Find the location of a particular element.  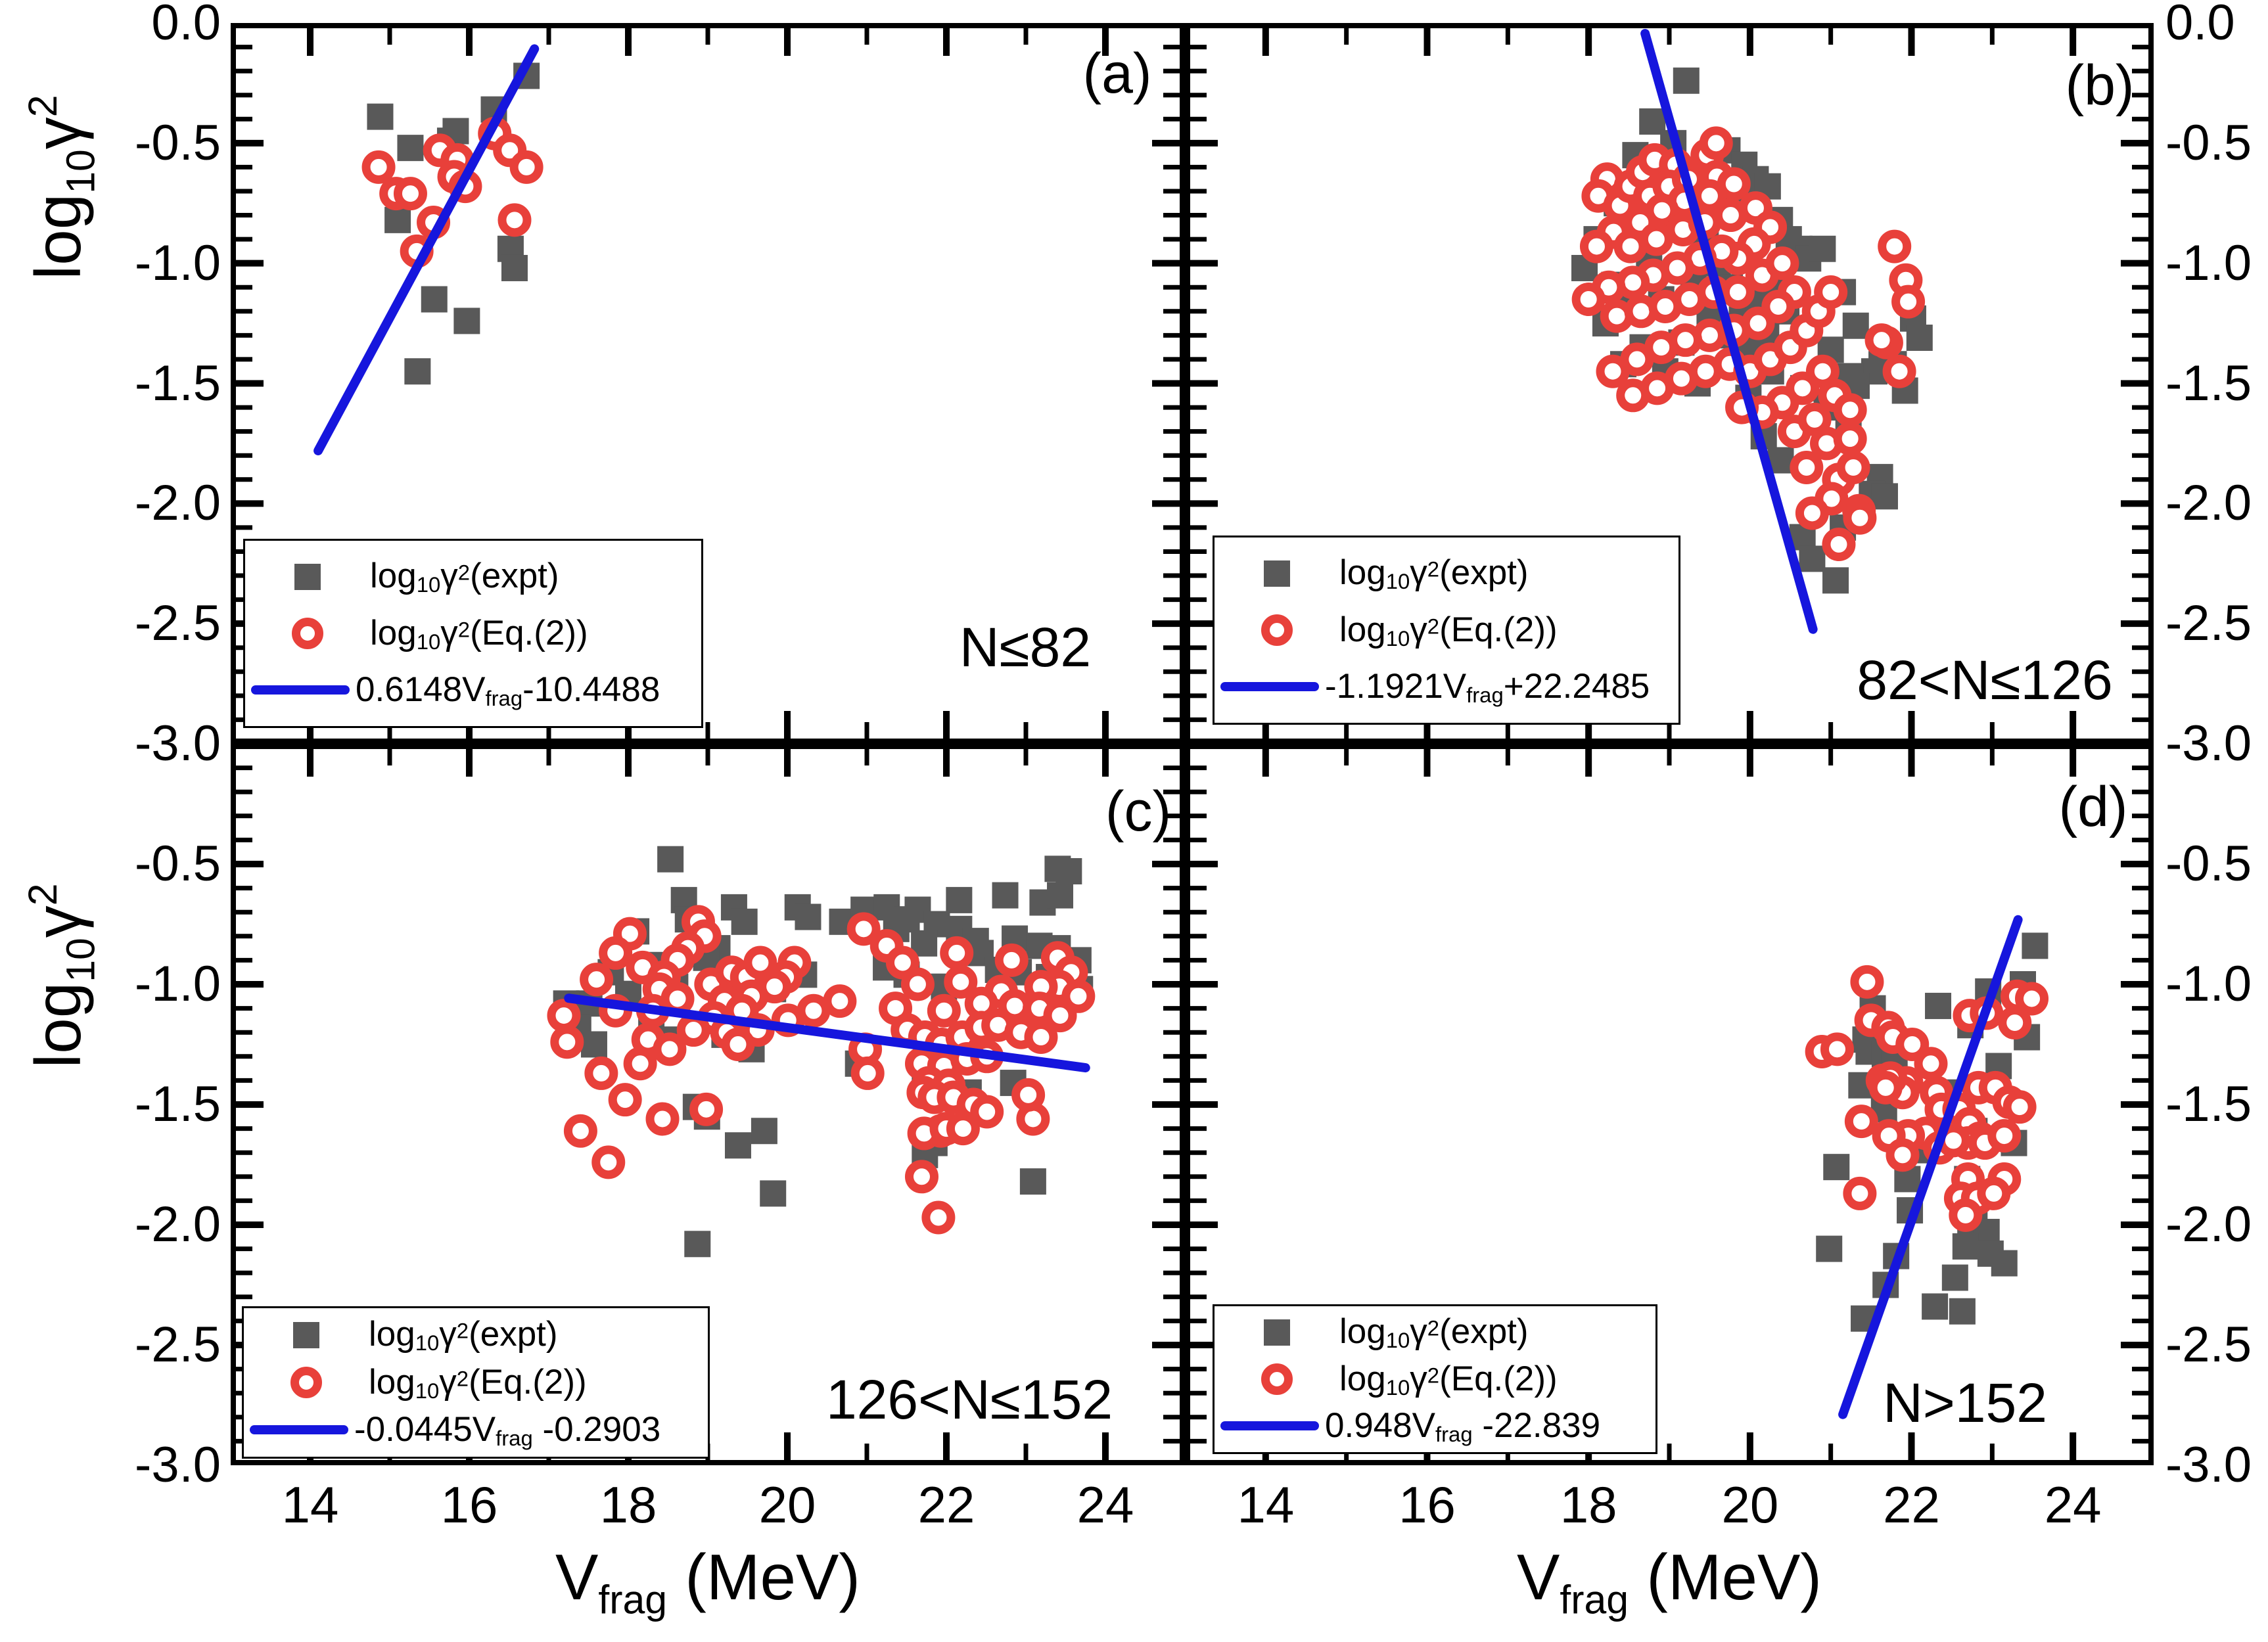

fit-line is located at coordinates (827, 1033).